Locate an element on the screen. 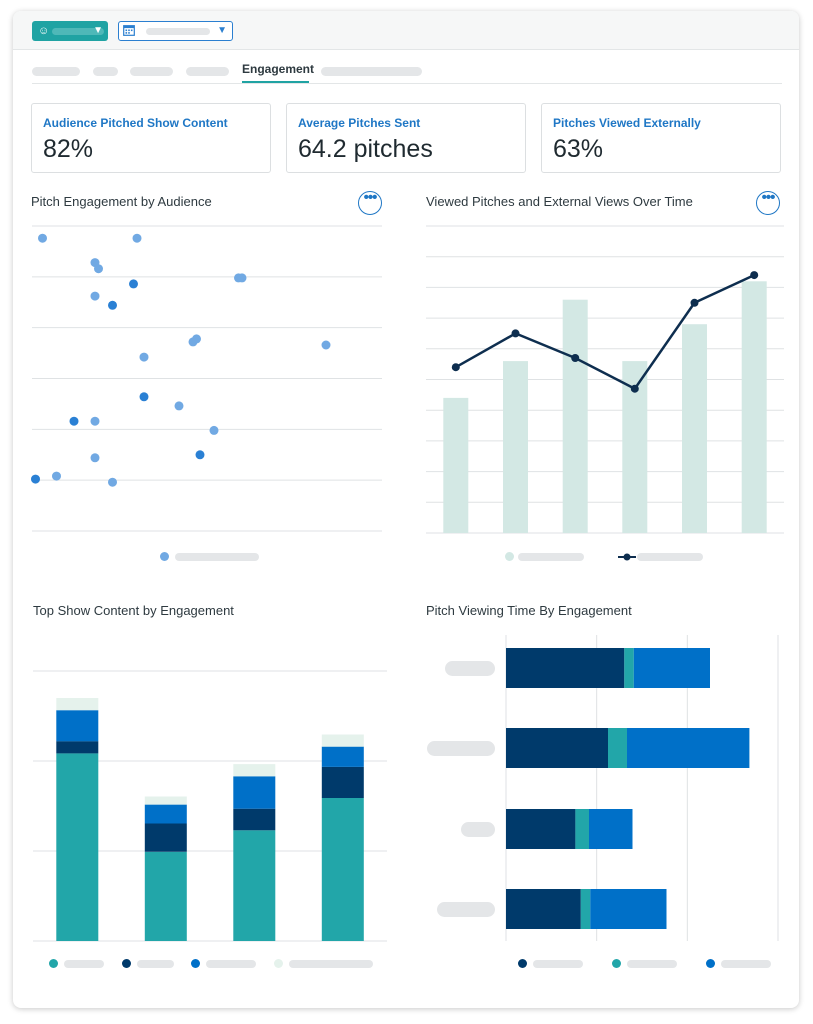 This screenshot has width=813, height=1024. tab-engagement: Engagement is located at coordinates (278, 69).